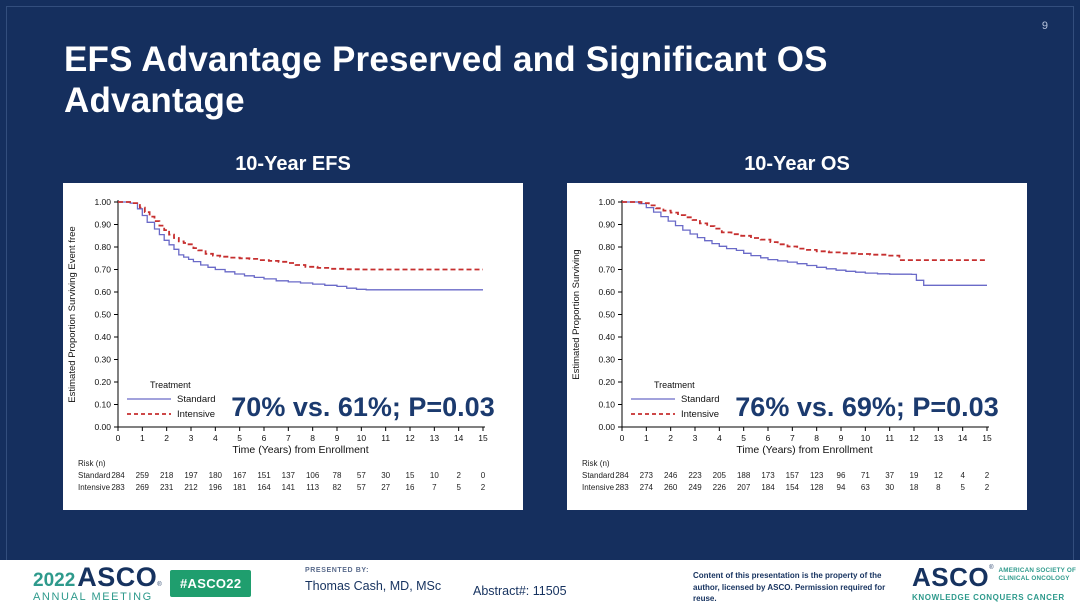  Describe the element at coordinates (293, 164) in the screenshot. I see `efs-chart-title: 10-Year EFS` at that location.